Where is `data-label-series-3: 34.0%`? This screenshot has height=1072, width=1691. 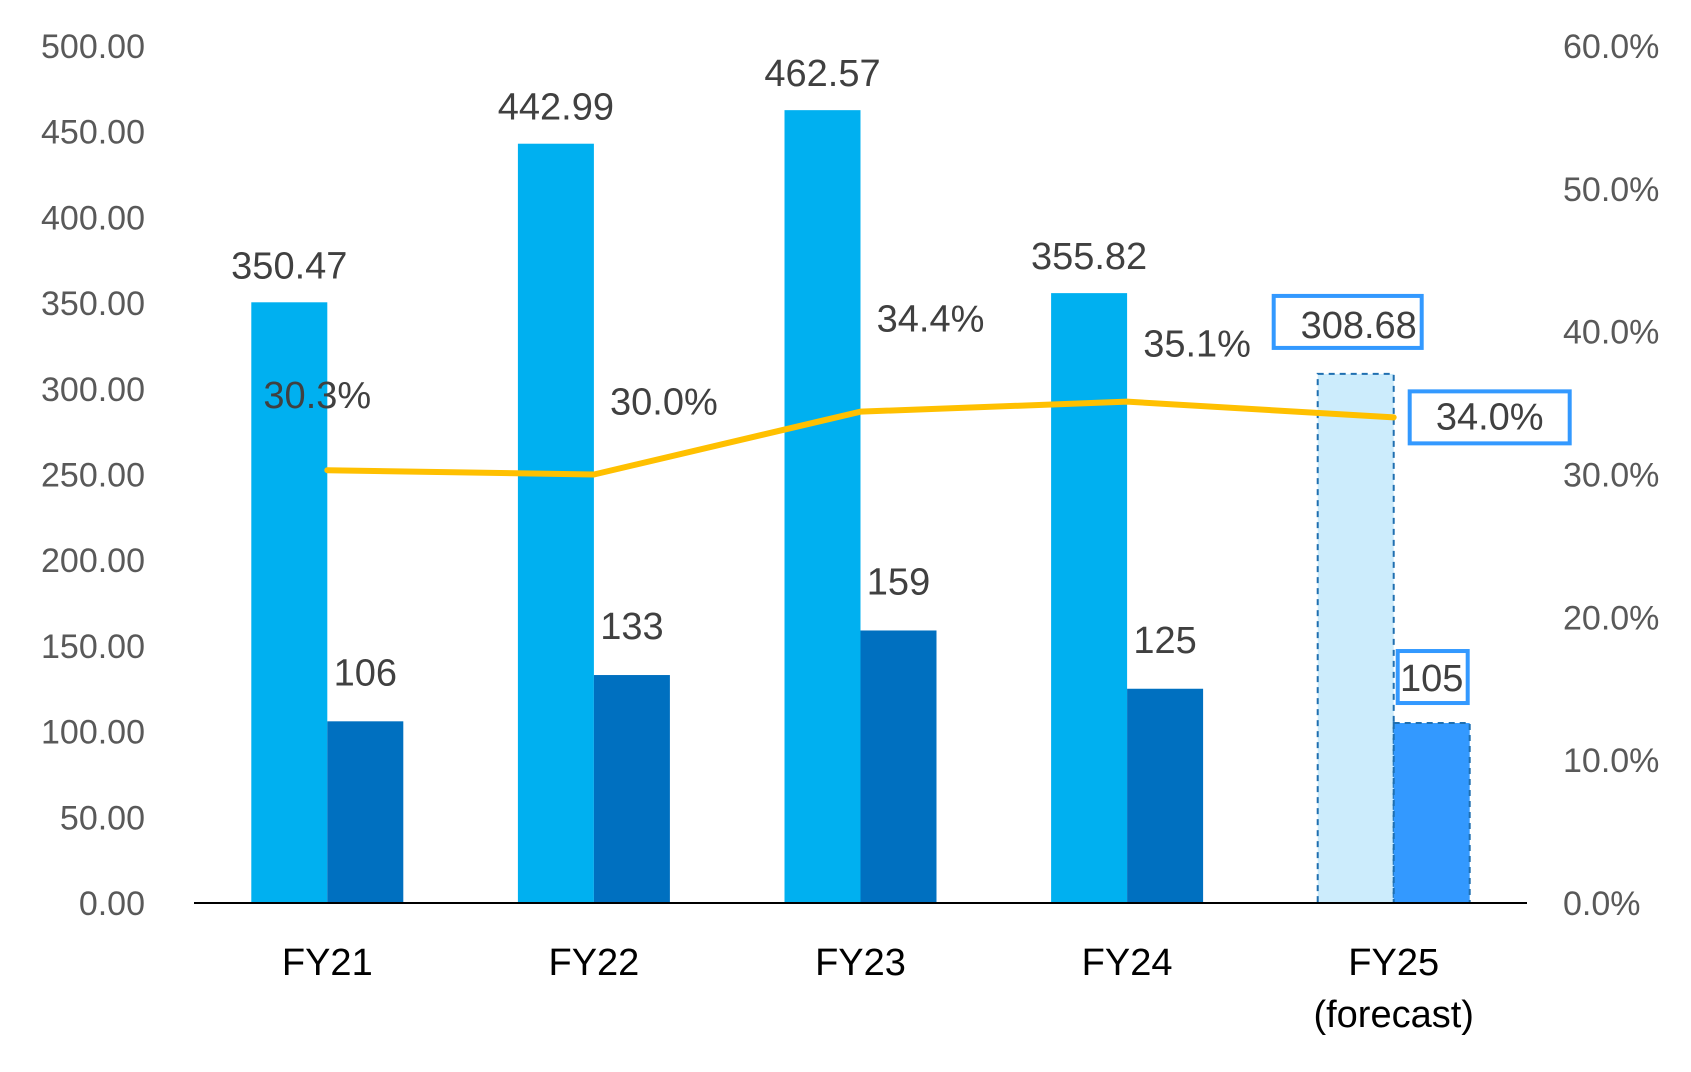
data-label-series-3: 34.0% is located at coordinates (1490, 417).